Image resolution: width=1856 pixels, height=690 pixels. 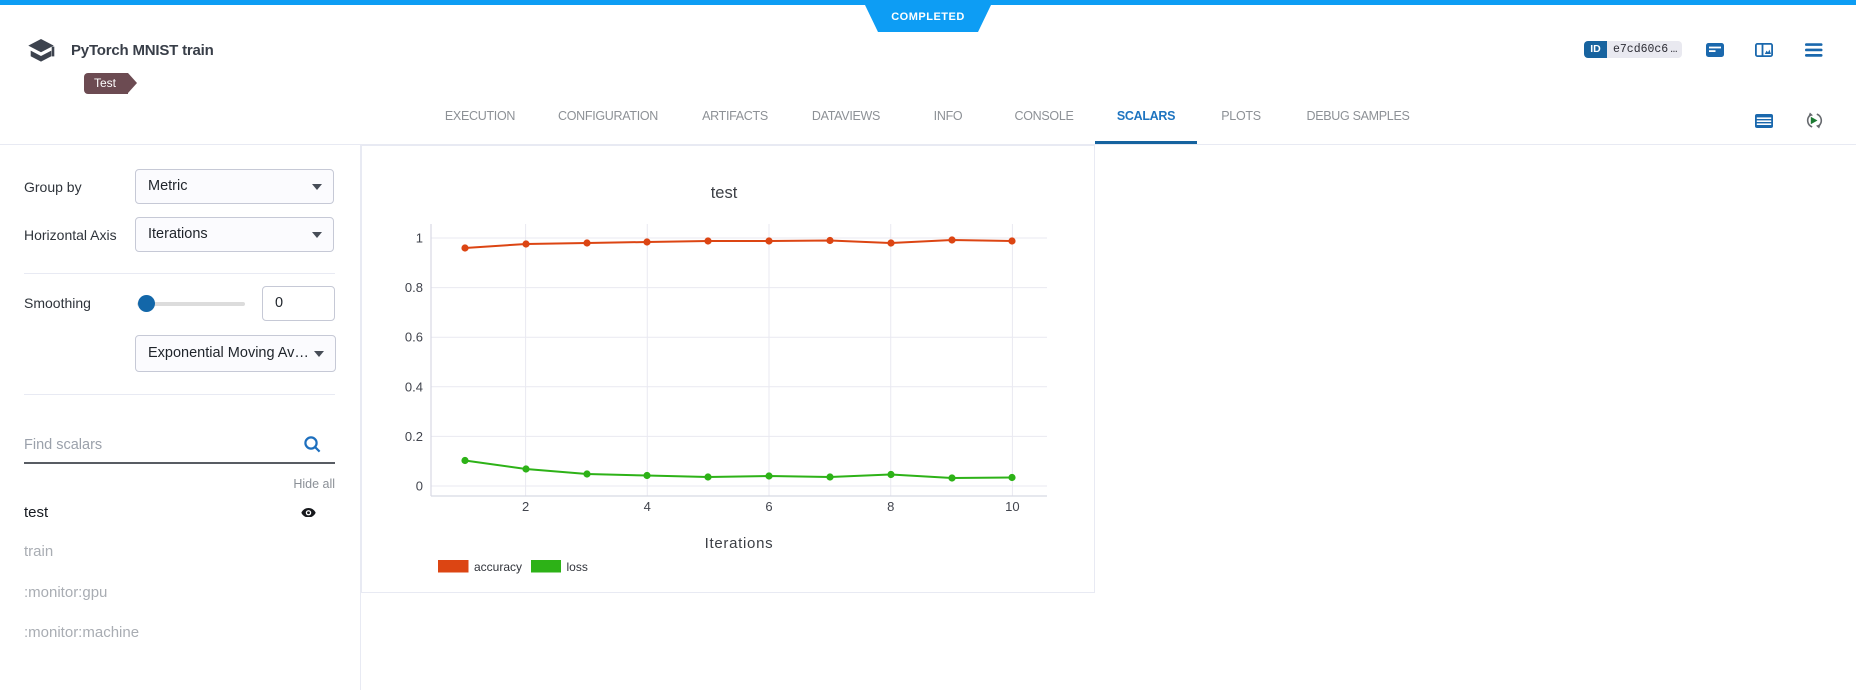 I want to click on svg-text: 0.2, so click(x=414, y=436).